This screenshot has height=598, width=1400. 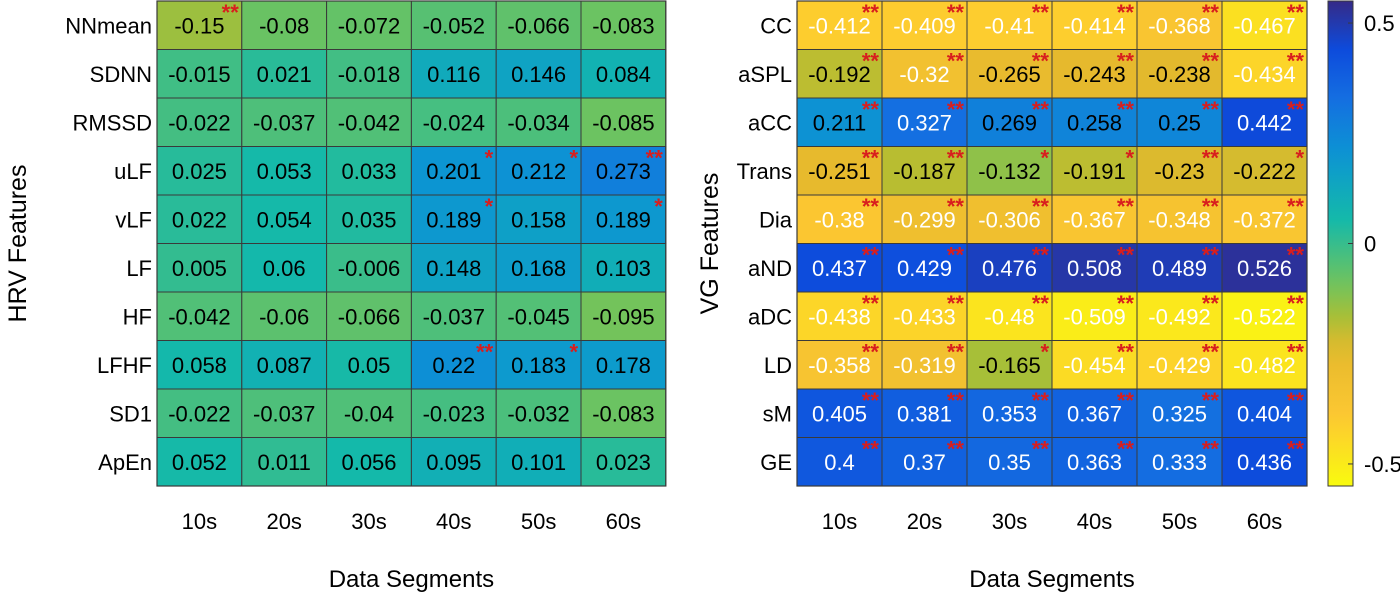 I want to click on cell-value-label: -0.187, so click(x=924, y=171).